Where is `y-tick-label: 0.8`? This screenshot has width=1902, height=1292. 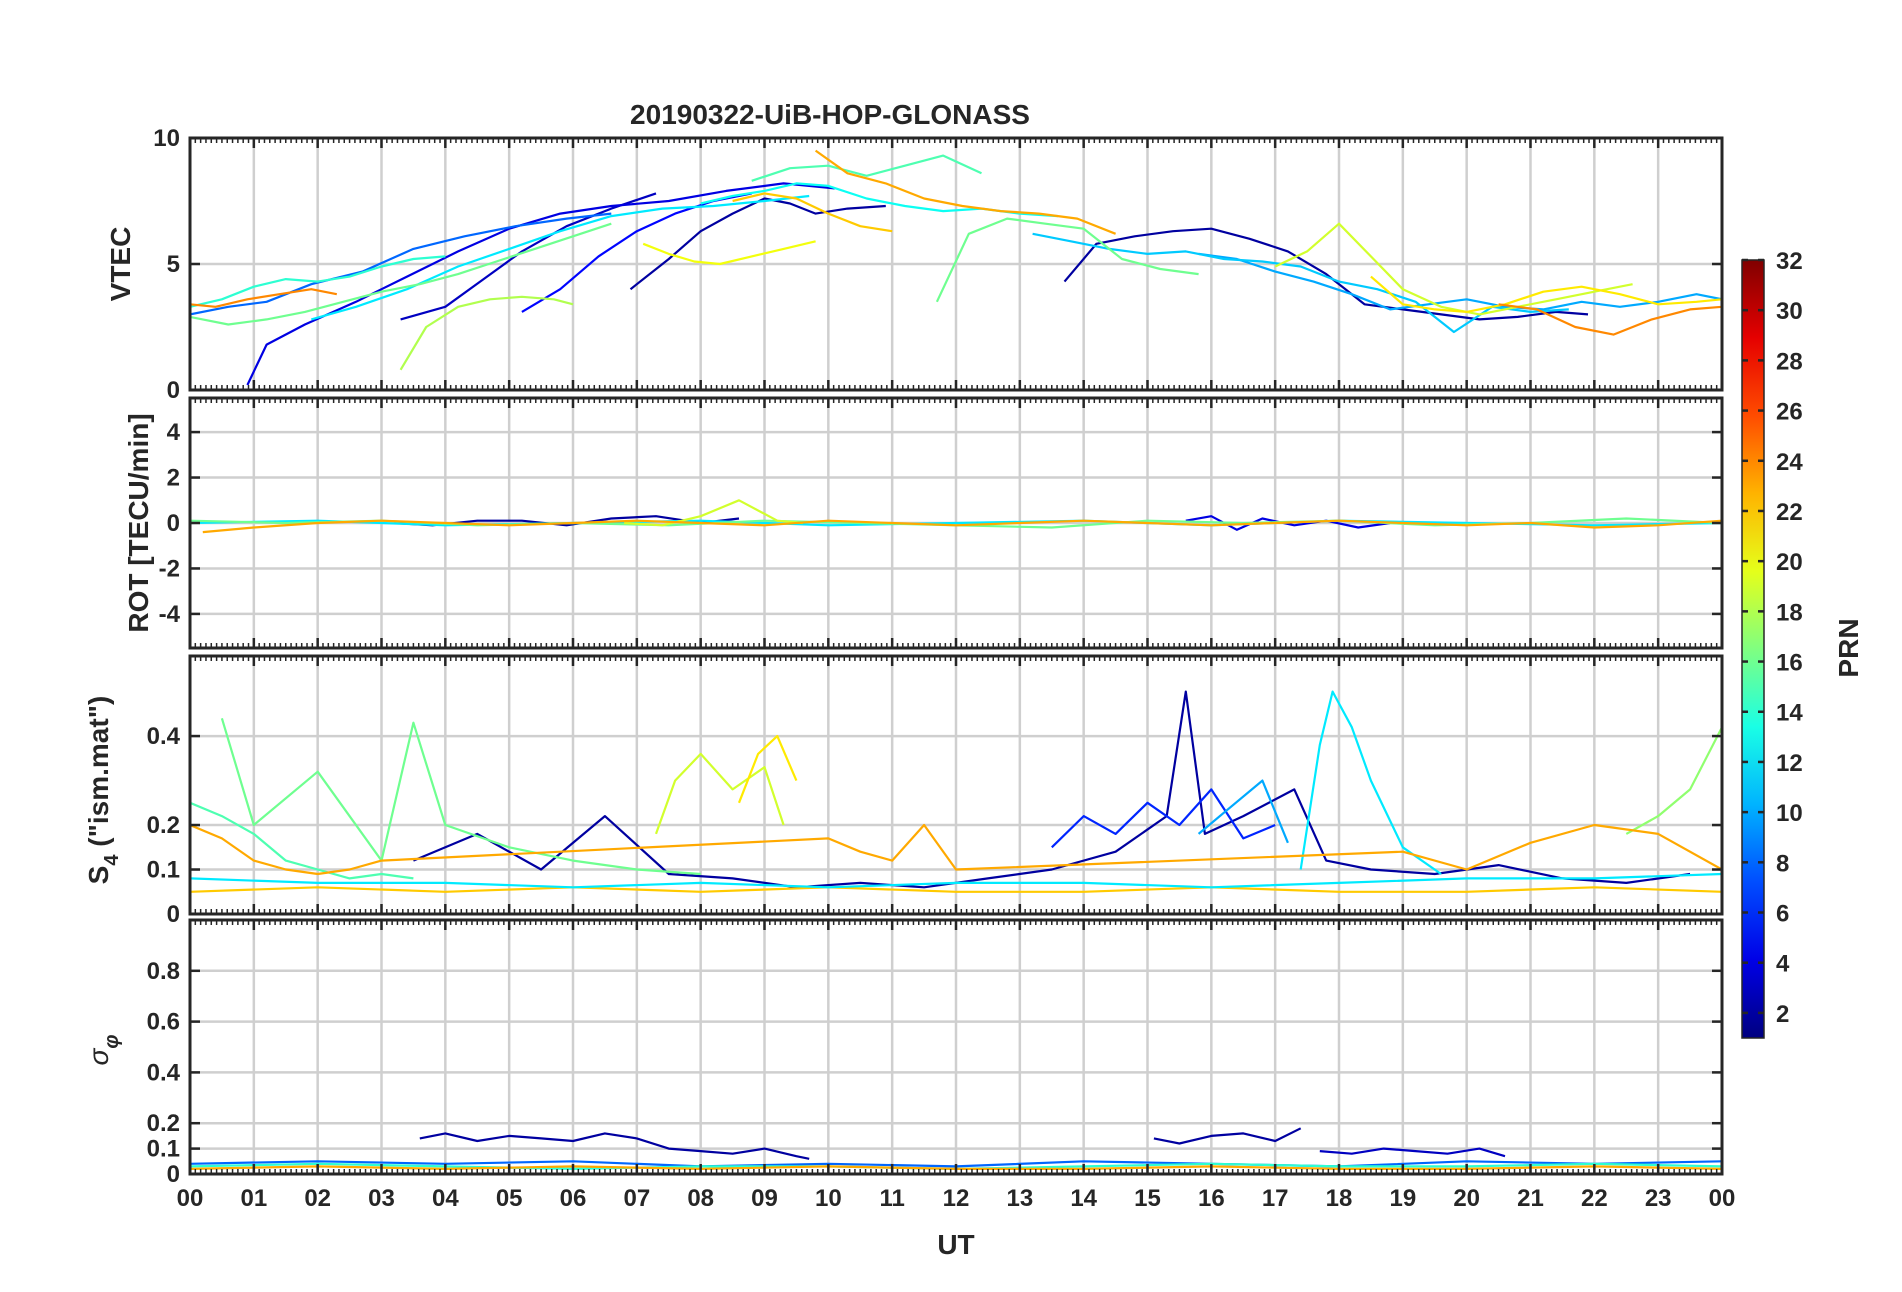 y-tick-label: 0.8 is located at coordinates (163, 971).